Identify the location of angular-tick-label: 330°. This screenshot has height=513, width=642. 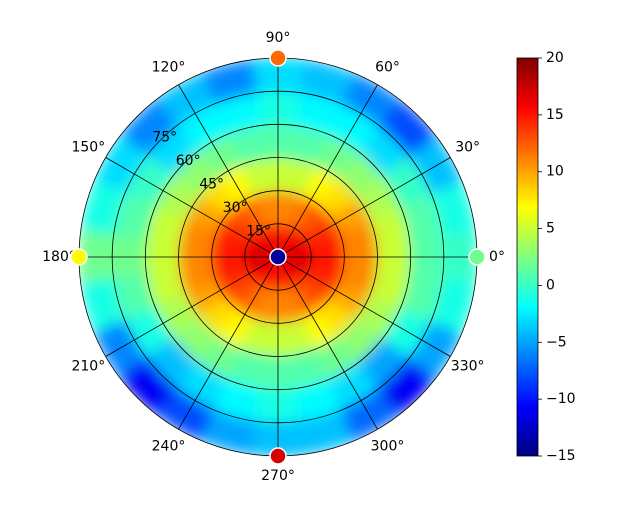
(468, 367).